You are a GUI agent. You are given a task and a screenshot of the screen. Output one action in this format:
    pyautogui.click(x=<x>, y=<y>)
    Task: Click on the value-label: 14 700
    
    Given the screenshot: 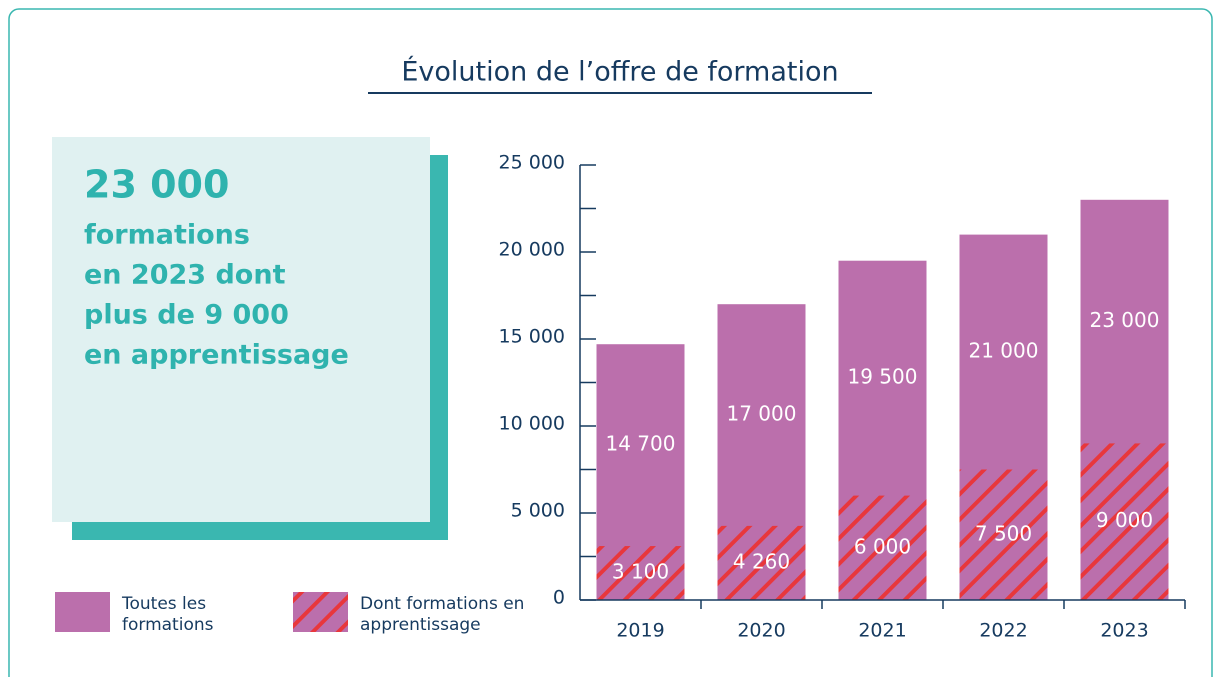 What is the action you would take?
    pyautogui.click(x=641, y=444)
    